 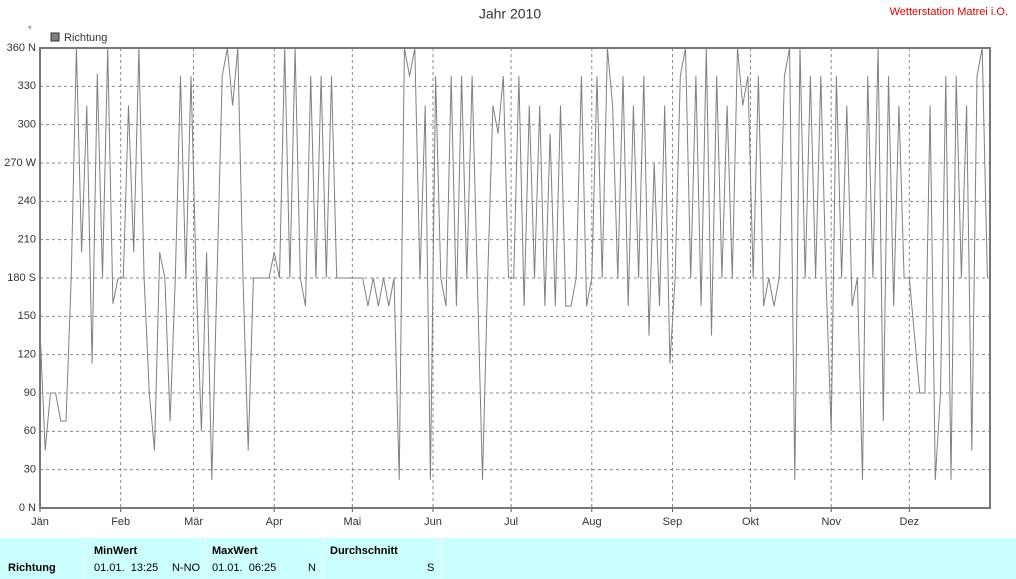 What do you see at coordinates (32, 568) in the screenshot?
I see `row-label: Richtung` at bounding box center [32, 568].